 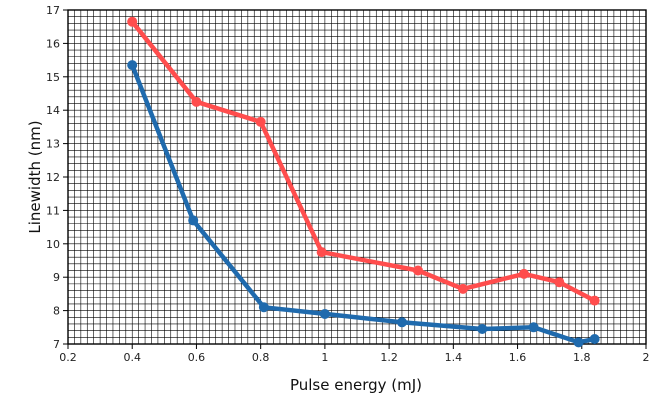 I want to click on x-tick-label: 0.4, so click(x=132, y=357).